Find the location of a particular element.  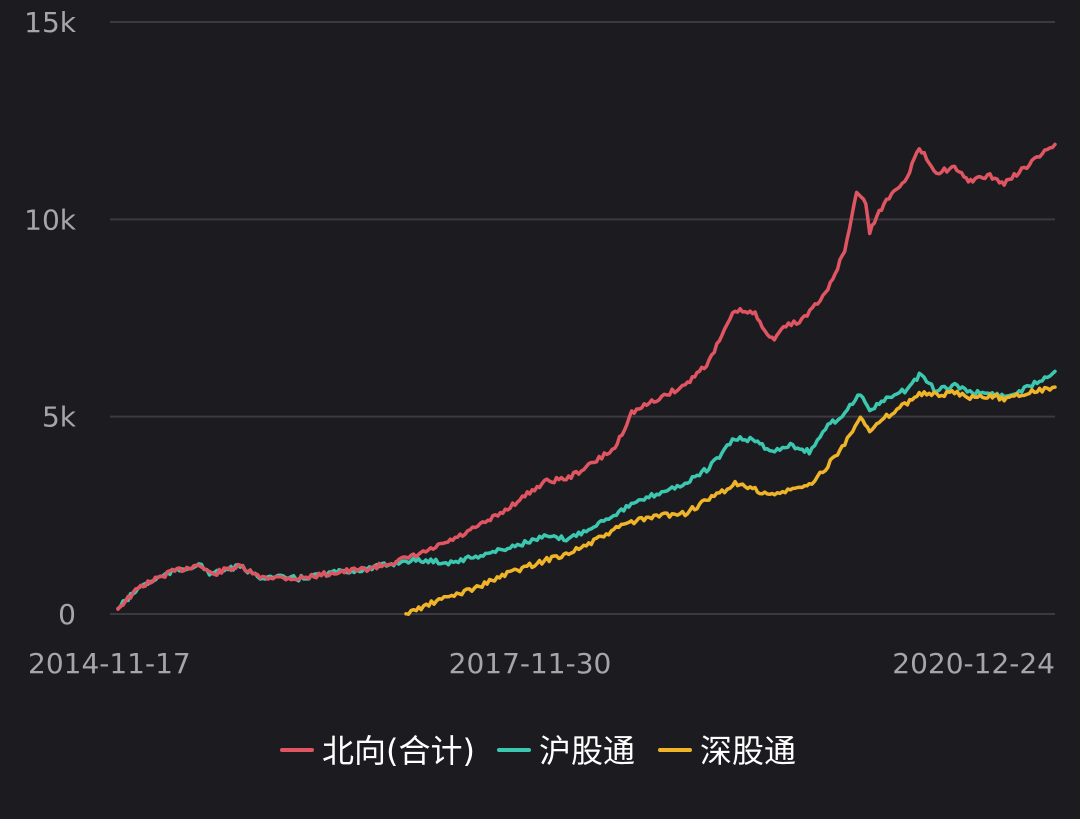

x-axis-ticks: 2014-11-17 2017-11-30 2020-12-24 is located at coordinates (541, 663).